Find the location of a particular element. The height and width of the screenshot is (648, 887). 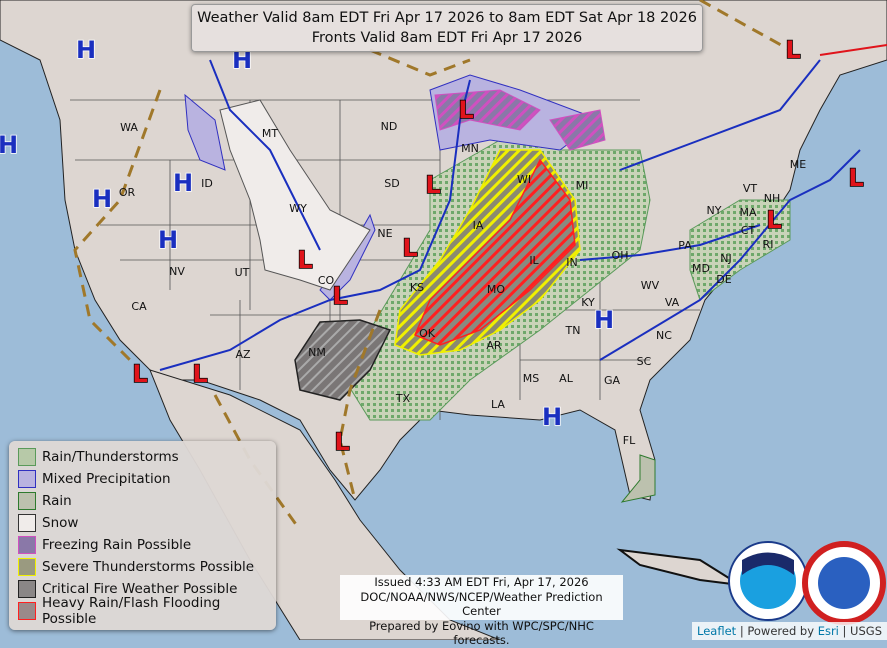

state-label-ky: KY is located at coordinates (588, 302).